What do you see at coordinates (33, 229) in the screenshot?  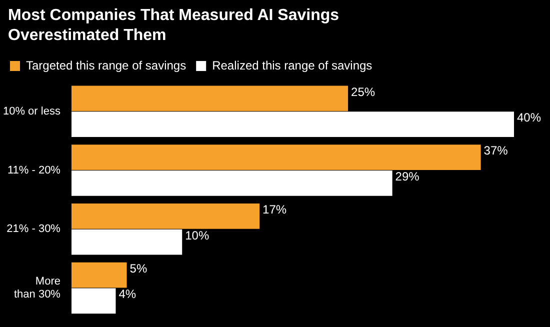 I see `y-tick-label: 21% - 30%` at bounding box center [33, 229].